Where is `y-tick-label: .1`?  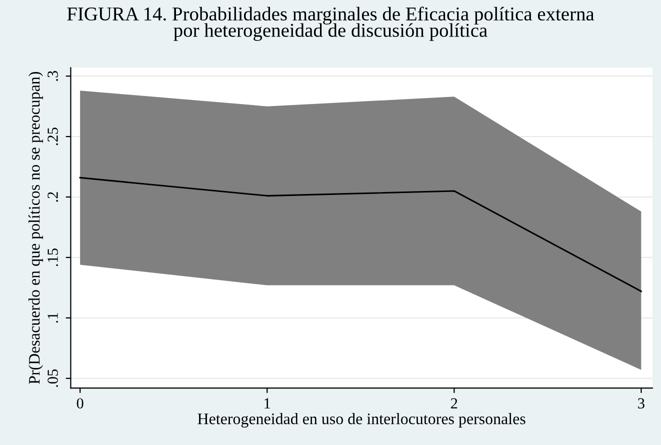 y-tick-label: .1 is located at coordinates (53, 318).